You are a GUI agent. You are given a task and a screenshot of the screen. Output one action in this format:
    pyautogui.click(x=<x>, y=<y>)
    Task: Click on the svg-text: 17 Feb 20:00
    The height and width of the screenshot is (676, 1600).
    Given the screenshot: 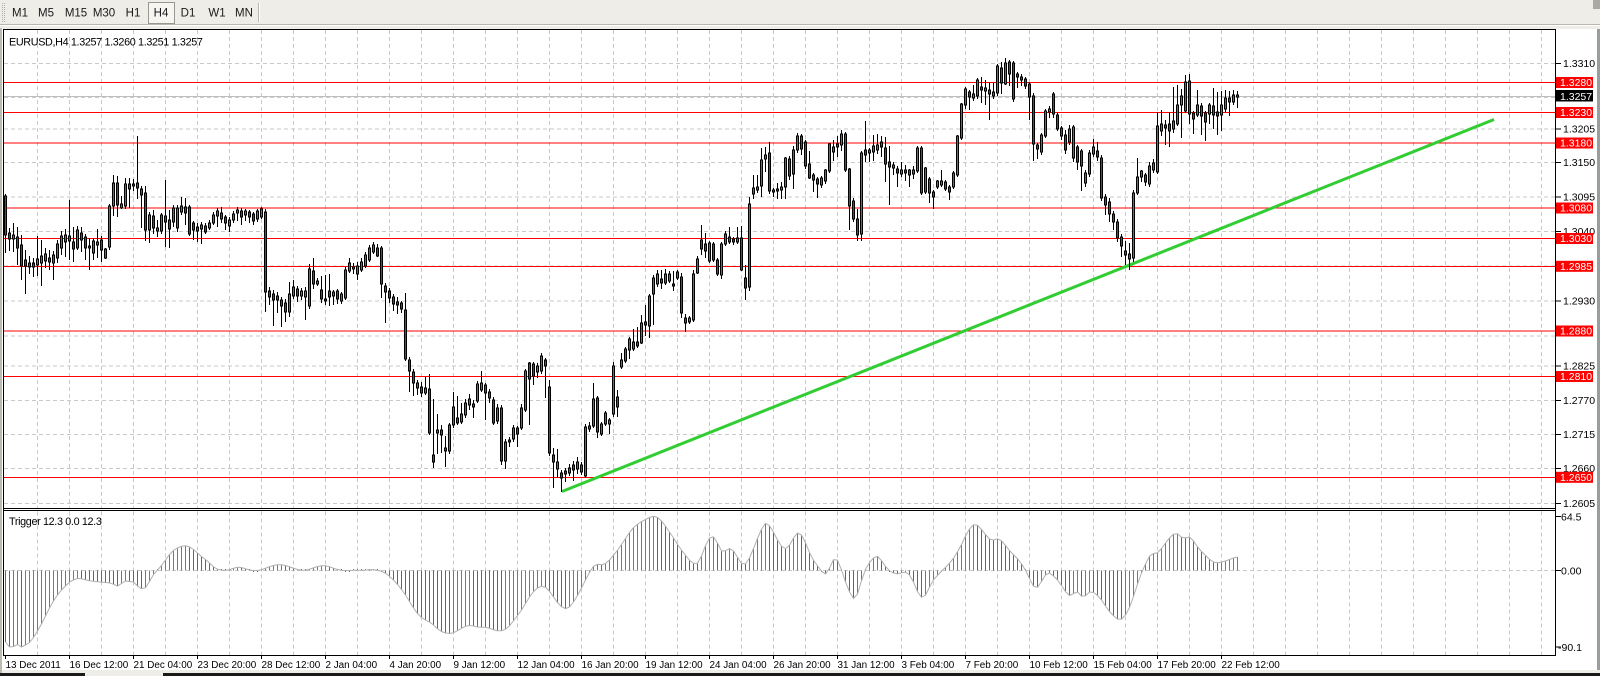 What is the action you would take?
    pyautogui.click(x=1187, y=665)
    